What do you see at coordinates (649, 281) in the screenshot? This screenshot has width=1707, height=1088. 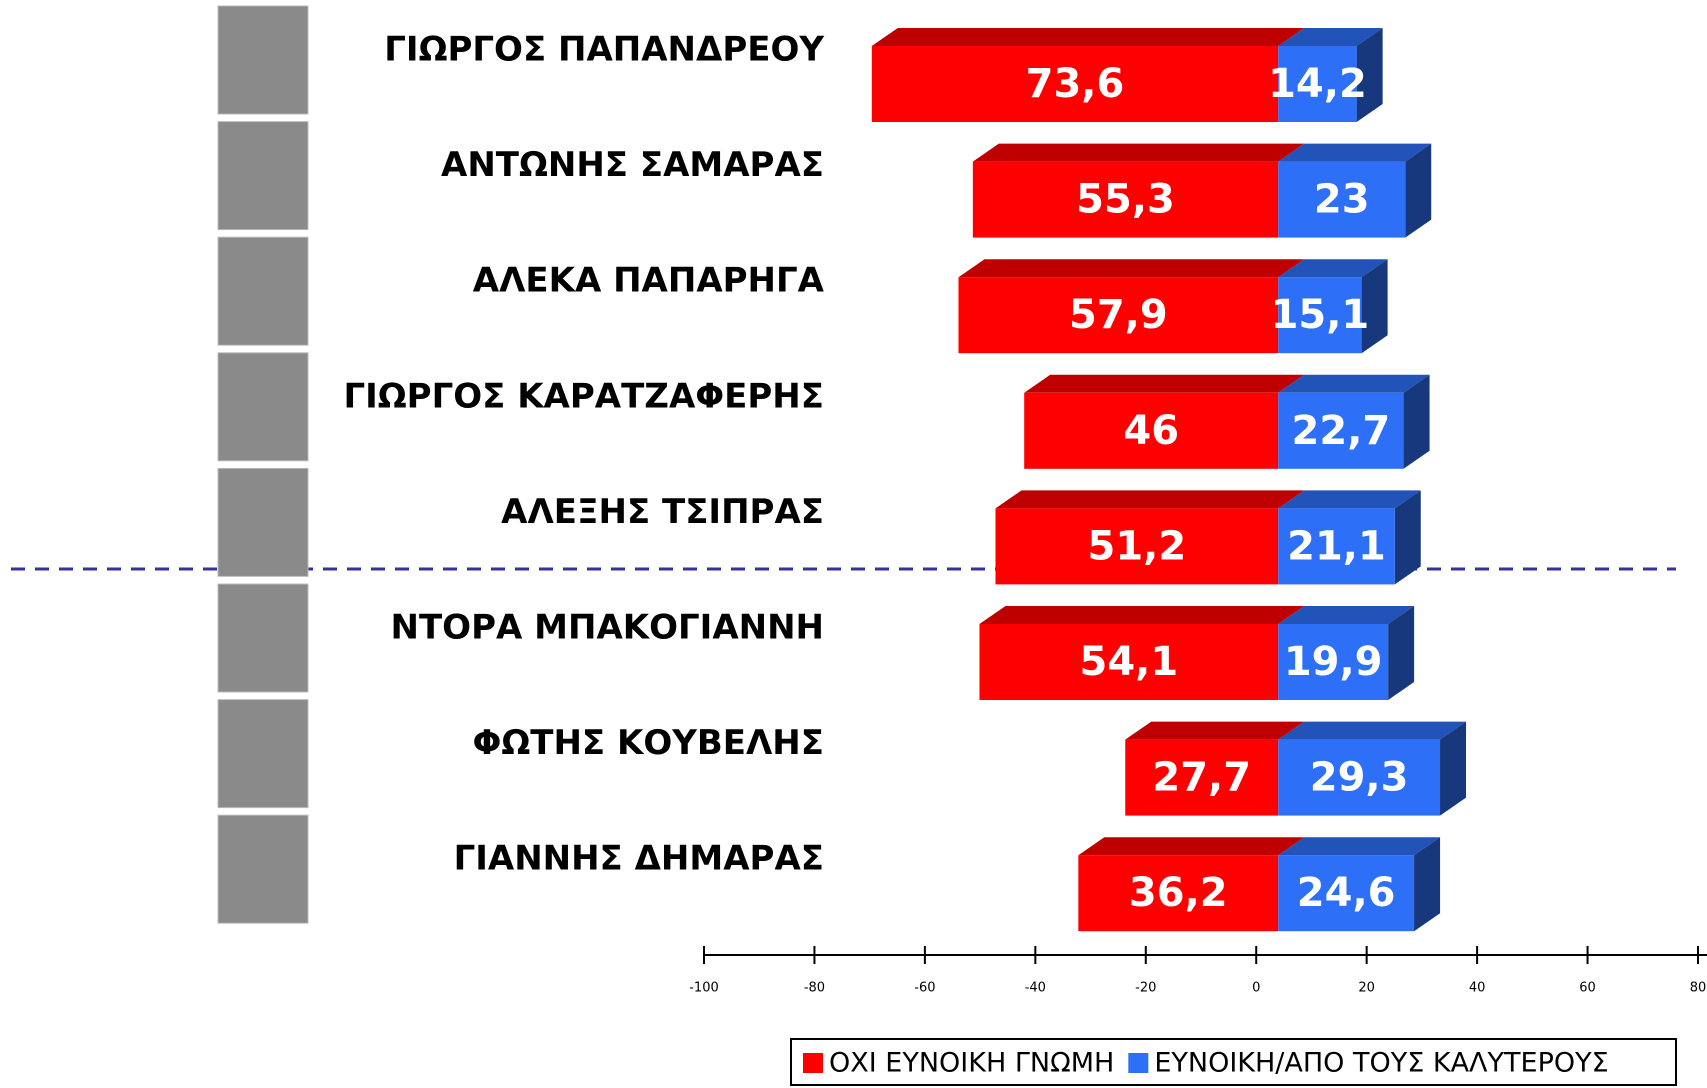 I see `category-label: ΑΛΕΚΑ ΠΑΠΑΡΗΓΑ` at bounding box center [649, 281].